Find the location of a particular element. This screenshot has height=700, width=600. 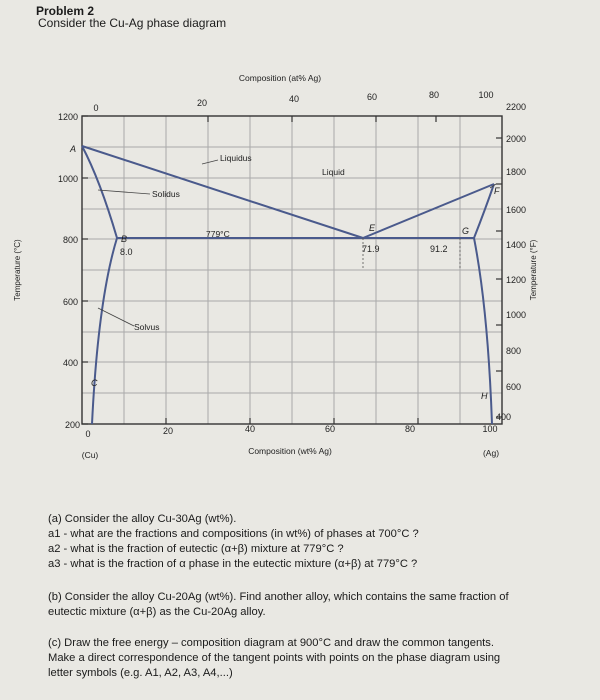

top-tick-label: 40 is located at coordinates (294, 99).